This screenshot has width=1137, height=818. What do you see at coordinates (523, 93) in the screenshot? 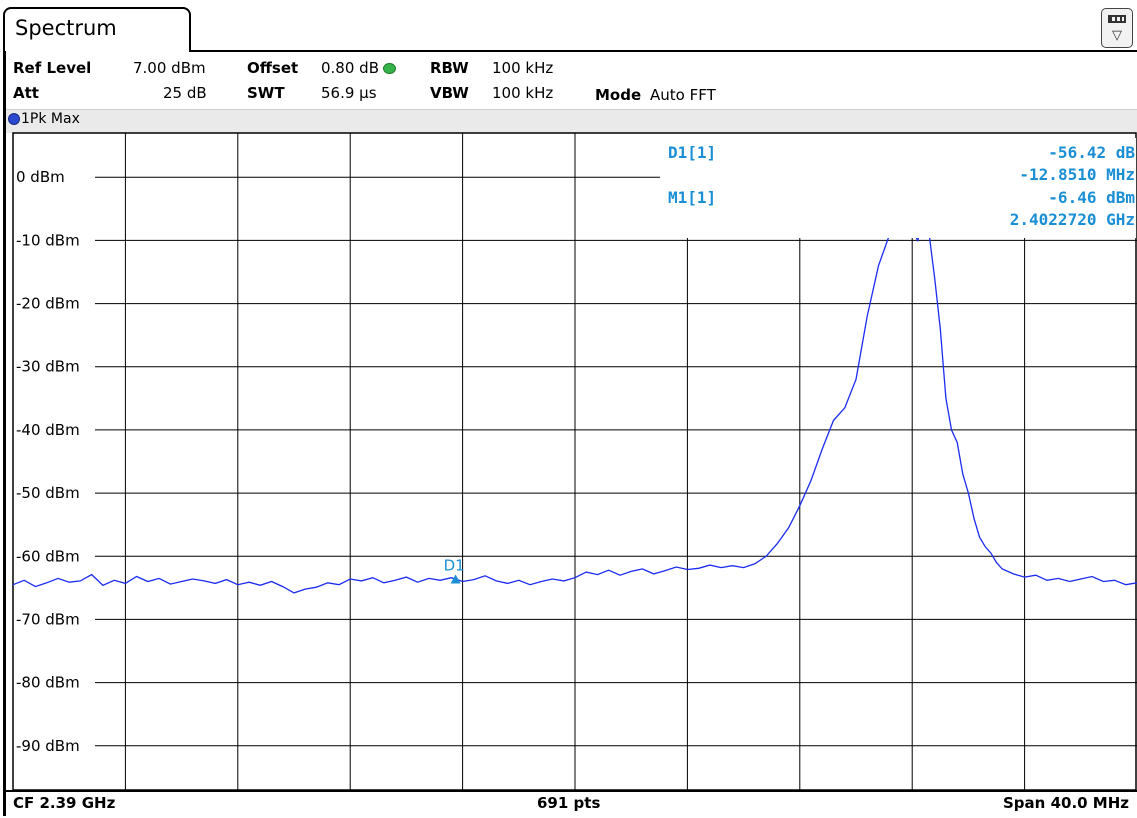
I see `vbw-value: 100 kHz` at bounding box center [523, 93].